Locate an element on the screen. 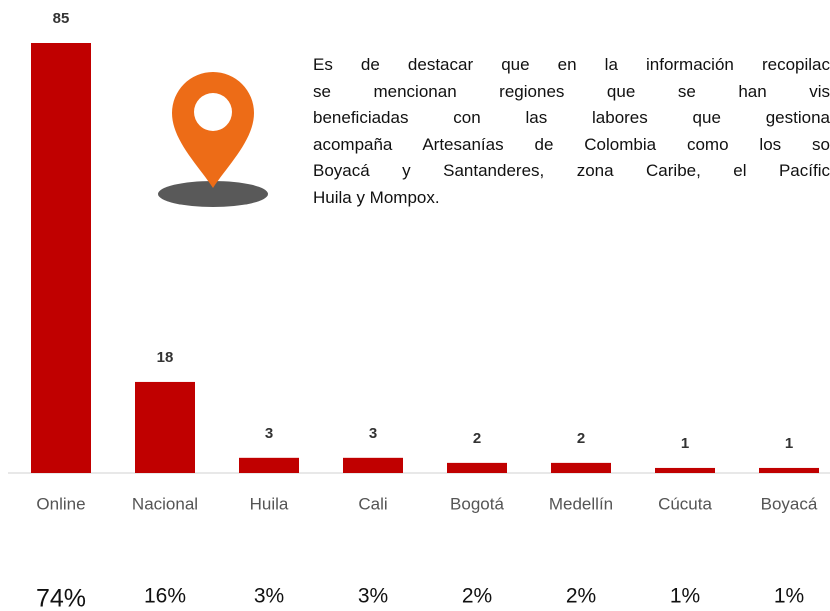  share-label: 16% is located at coordinates (165, 596).